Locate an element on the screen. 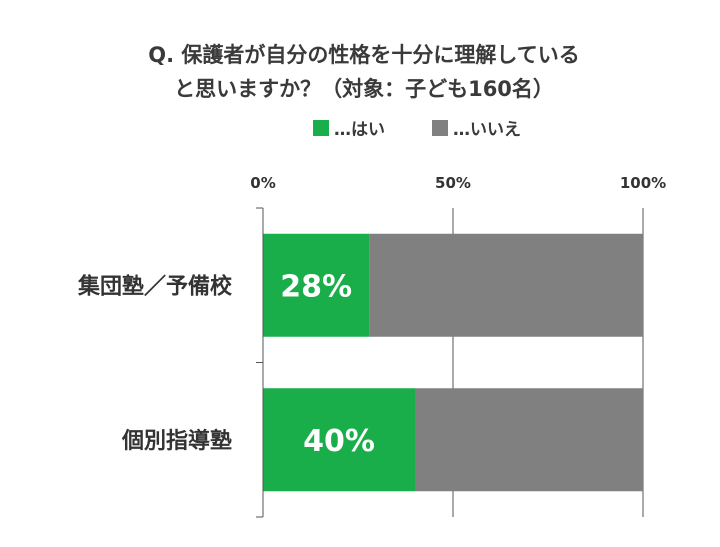 The image size is (720, 547). category-label-0: 集団塾／予備校 is located at coordinates (155, 286).